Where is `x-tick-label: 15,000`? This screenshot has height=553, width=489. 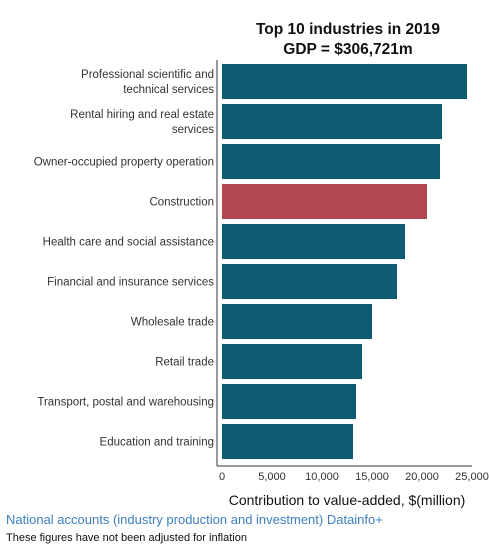 x-tick-label: 15,000 is located at coordinates (372, 477).